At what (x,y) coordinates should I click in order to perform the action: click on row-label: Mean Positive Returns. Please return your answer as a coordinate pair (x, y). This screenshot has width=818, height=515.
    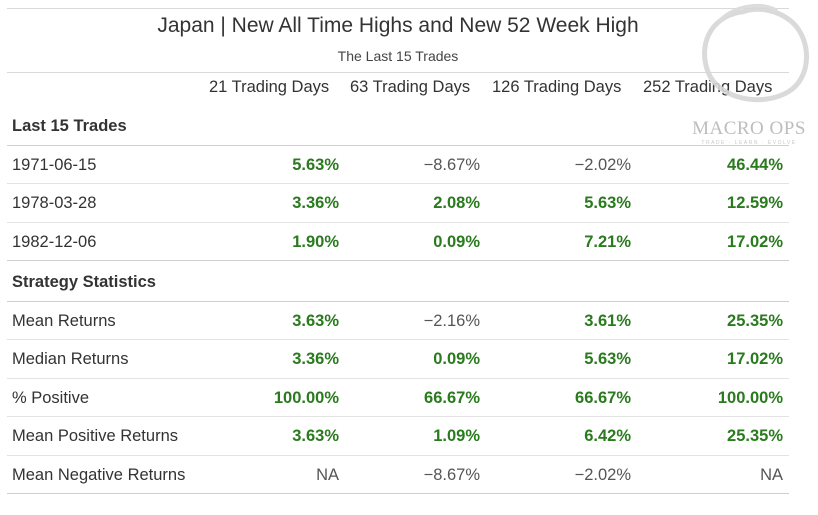
    Looking at the image, I should click on (95, 436).